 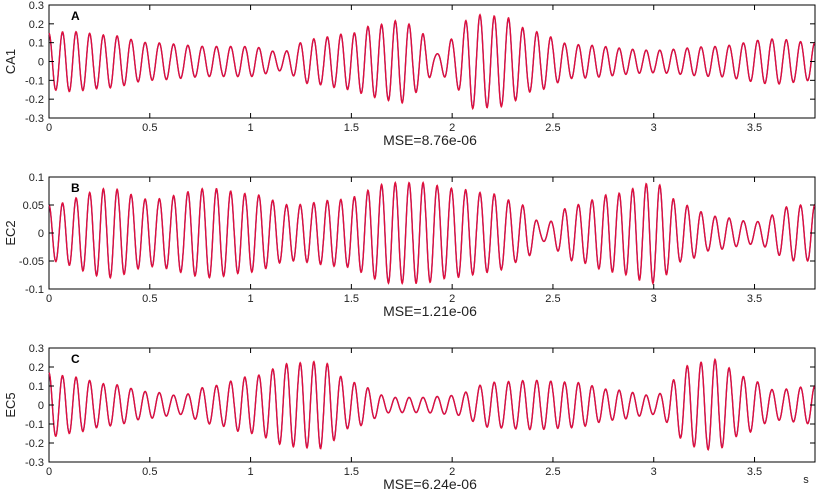 I want to click on x-axis-label: MSE=8.76e-06, so click(x=430, y=140).